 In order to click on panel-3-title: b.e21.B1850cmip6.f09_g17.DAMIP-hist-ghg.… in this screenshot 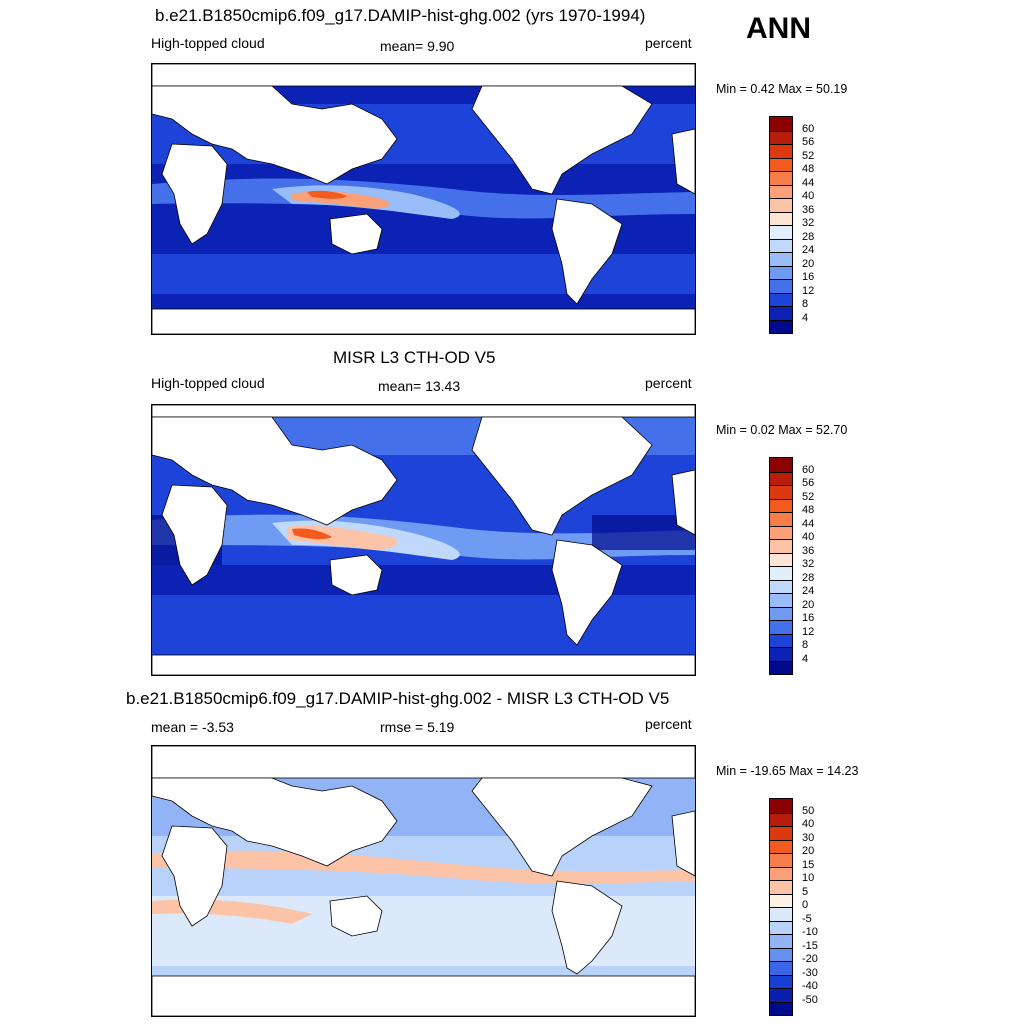, I will do `click(398, 698)`.